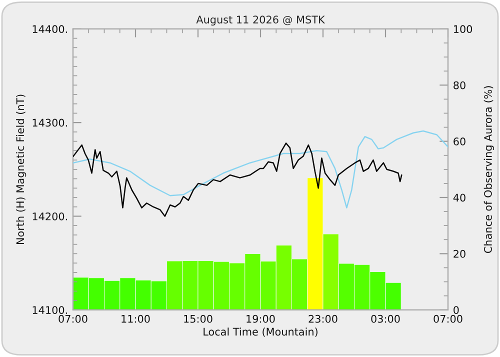 The height and width of the screenshot is (357, 500). Describe the element at coordinates (456, 310) in the screenshot. I see `y2-tick-label: 0` at that location.